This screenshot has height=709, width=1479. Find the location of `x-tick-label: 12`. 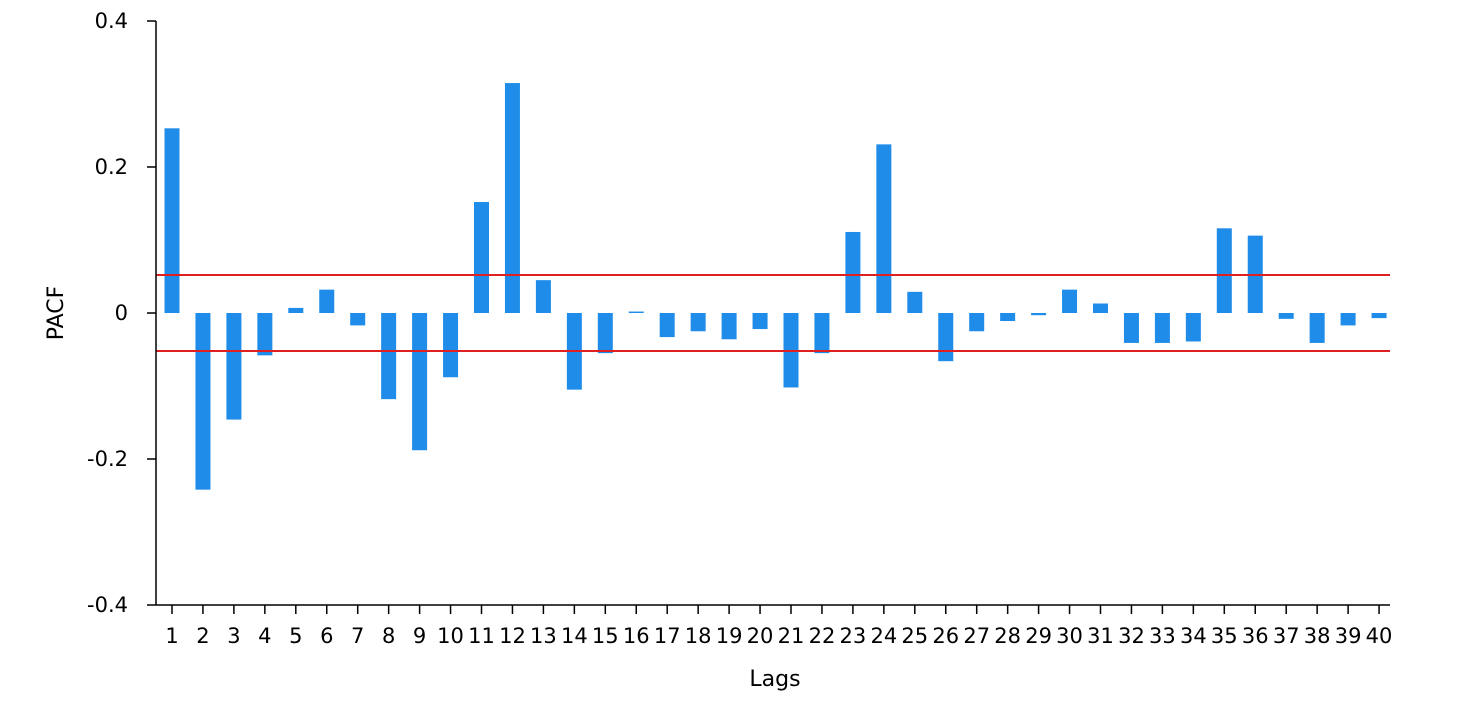

x-tick-label: 12 is located at coordinates (512, 636).